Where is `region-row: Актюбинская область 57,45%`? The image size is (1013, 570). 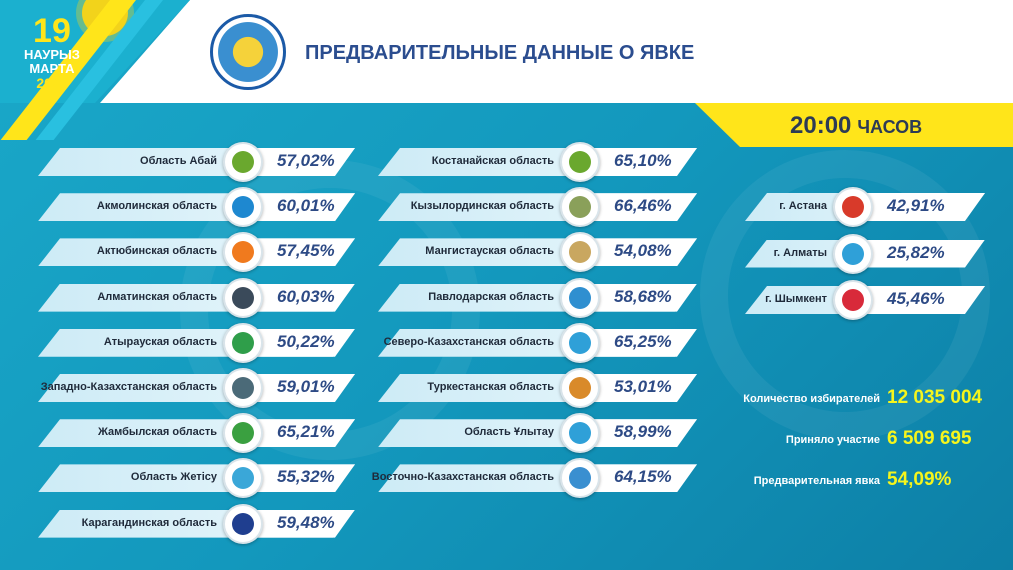 region-row: Актюбинская область 57,45% is located at coordinates (196, 252).